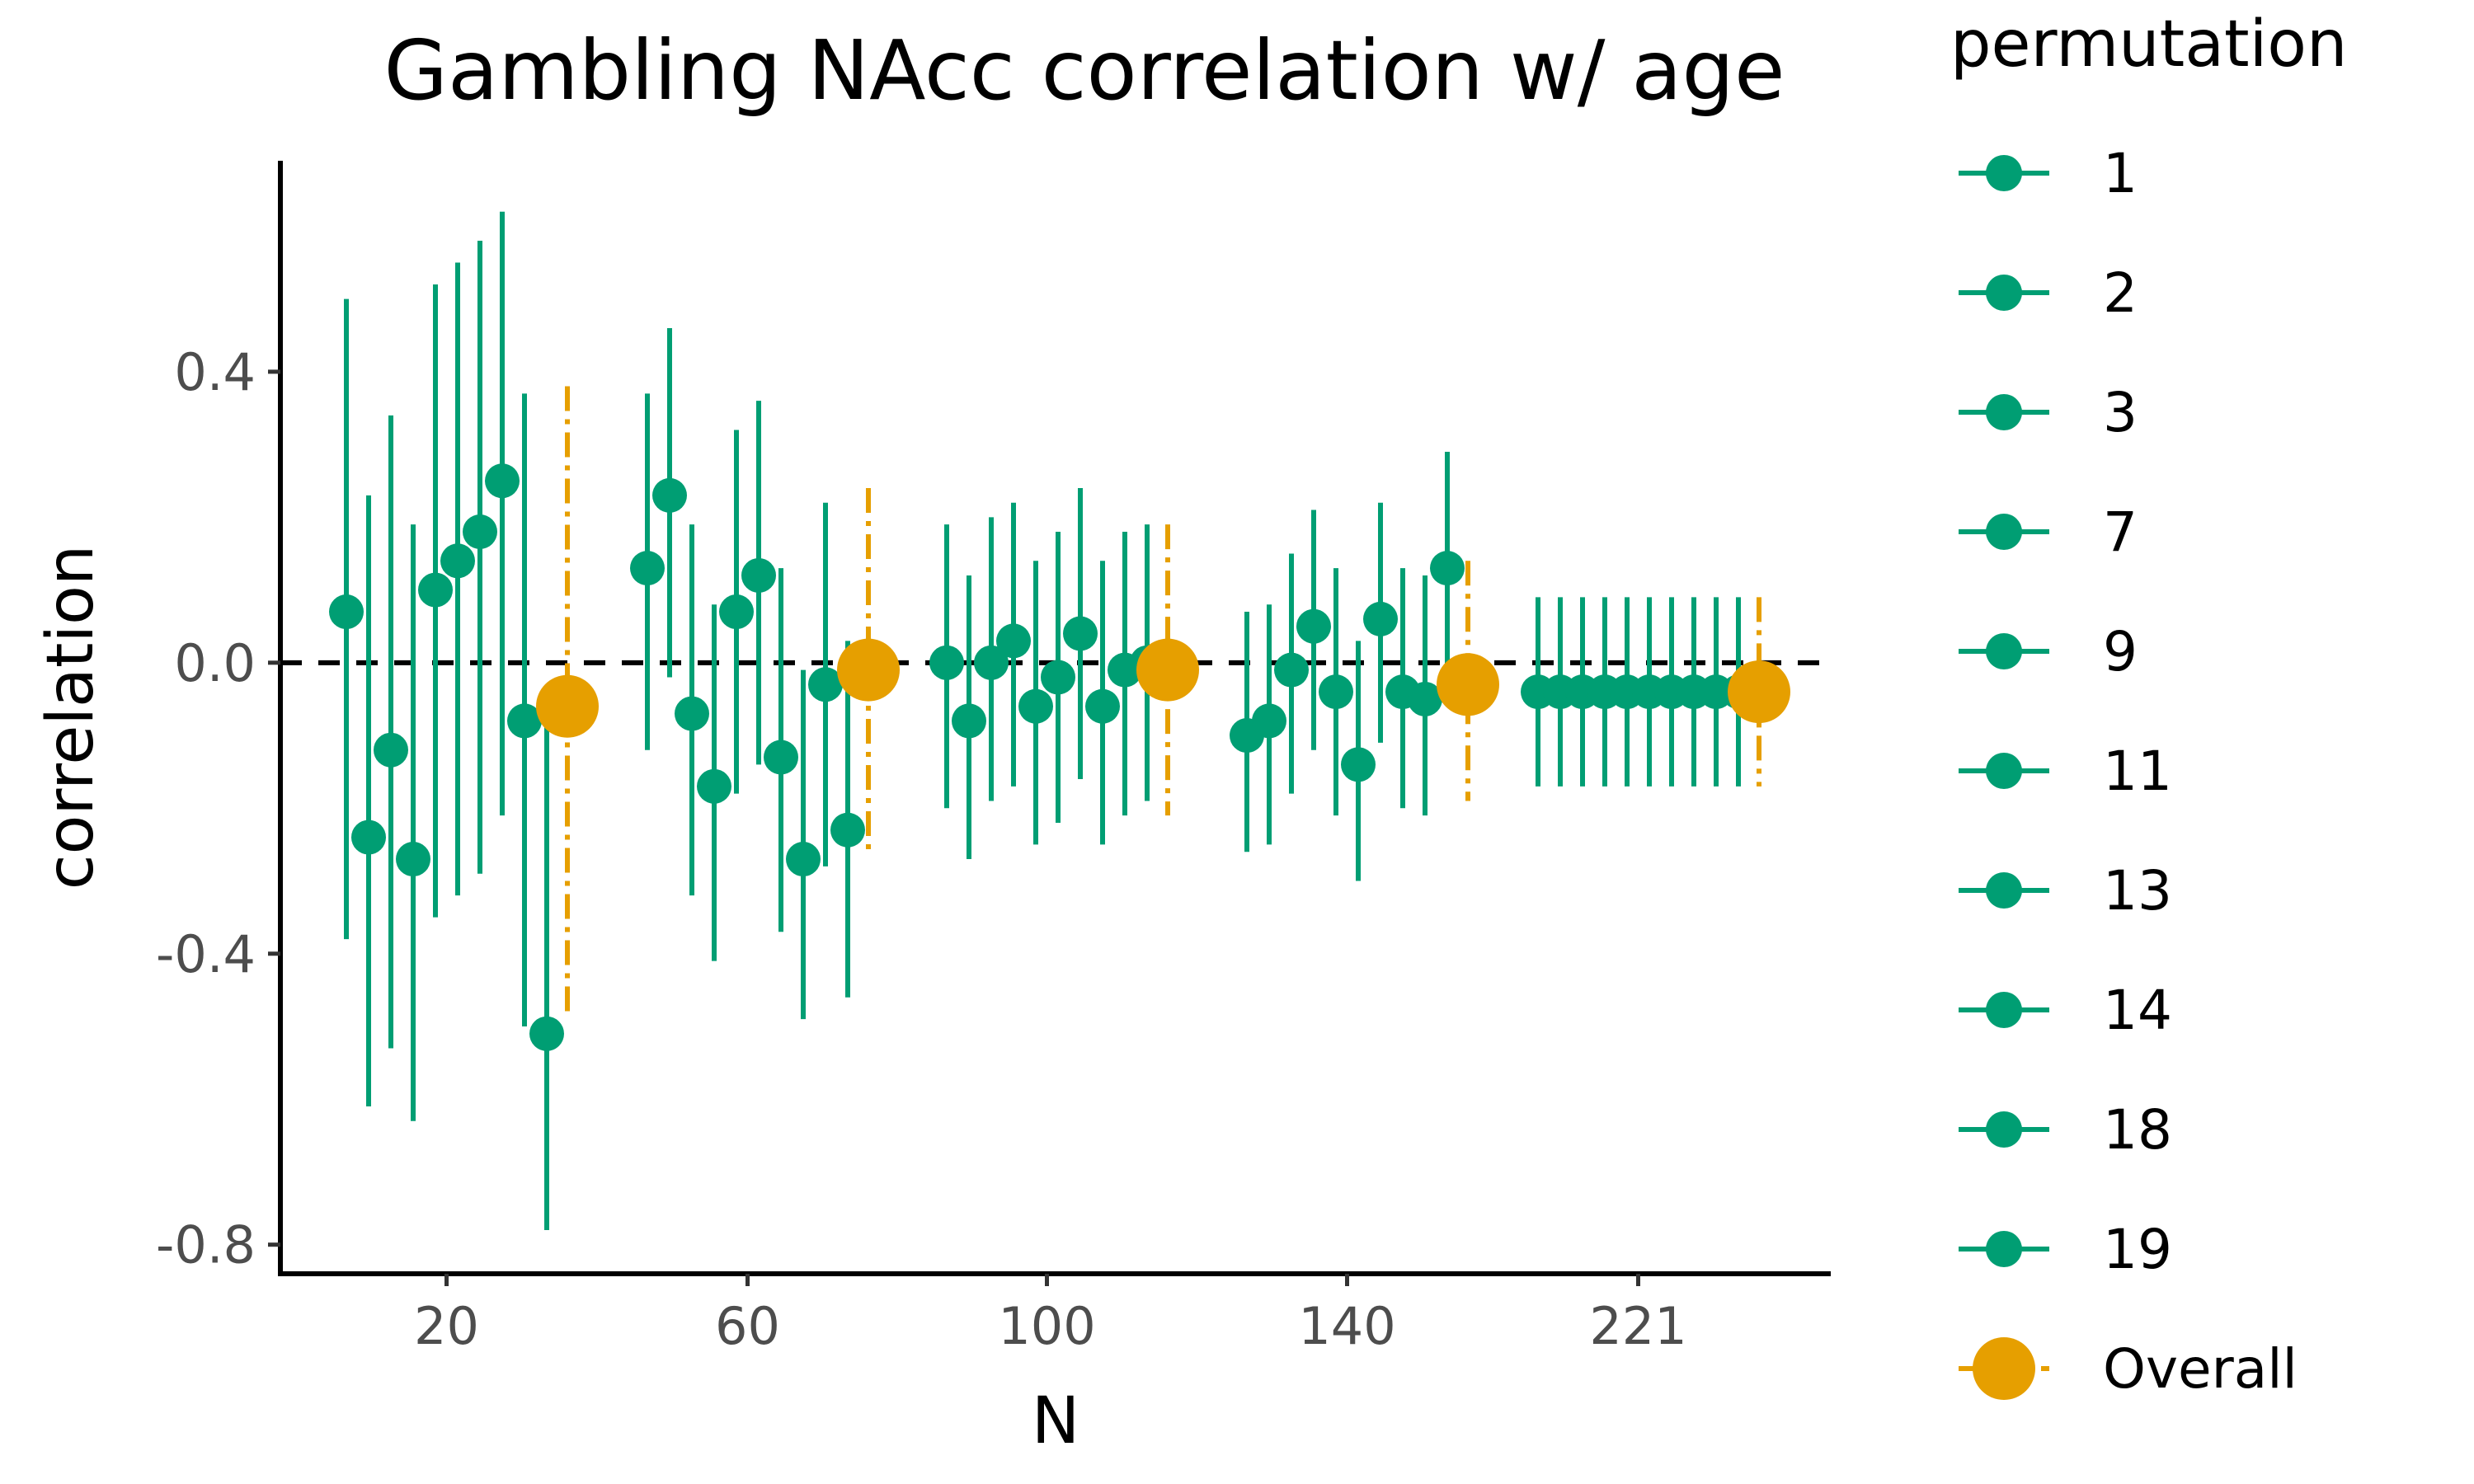 This screenshot has height=1484, width=2474. Describe the element at coordinates (2148, 44) in the screenshot. I see `legend-title: permutation` at that location.